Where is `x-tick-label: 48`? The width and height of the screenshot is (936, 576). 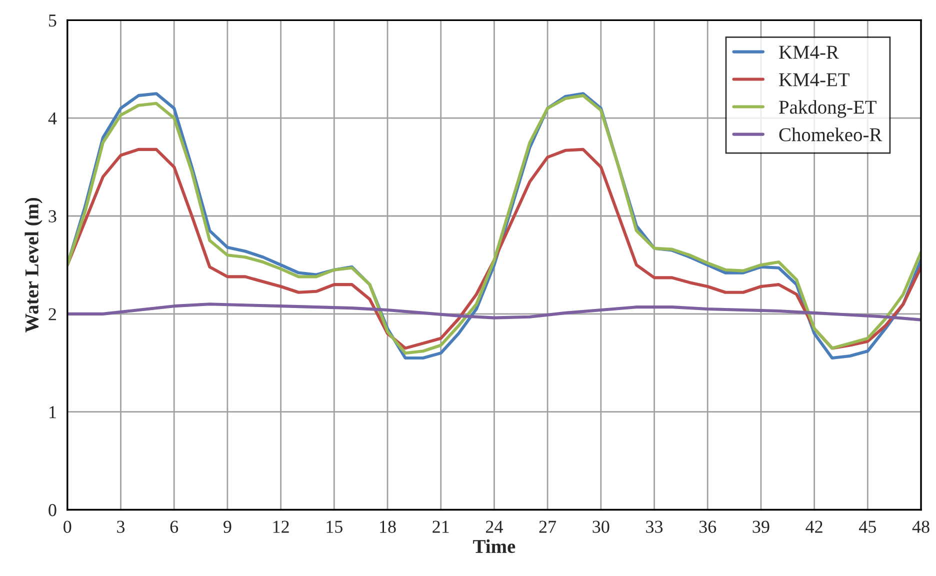
x-tick-label: 48 is located at coordinates (921, 526).